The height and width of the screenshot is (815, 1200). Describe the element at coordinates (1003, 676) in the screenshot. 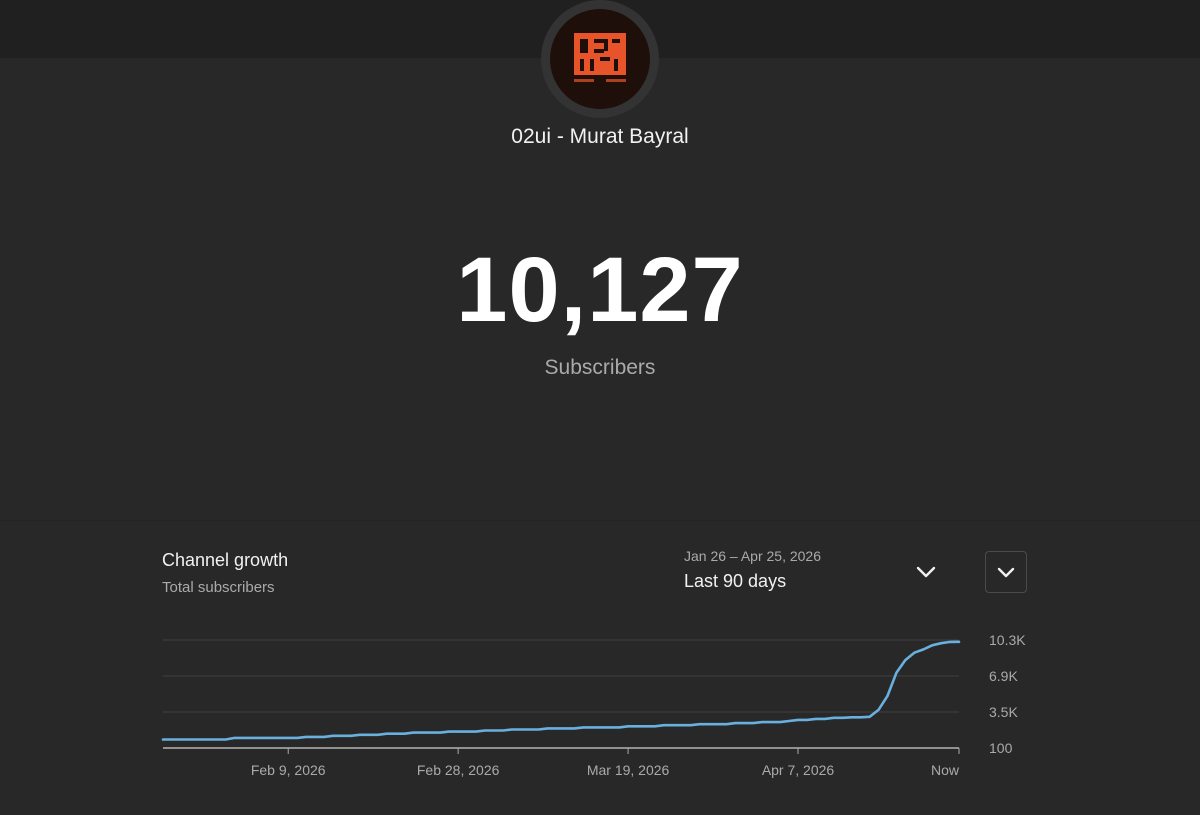

I see `y-tick-label: 6.9K` at that location.